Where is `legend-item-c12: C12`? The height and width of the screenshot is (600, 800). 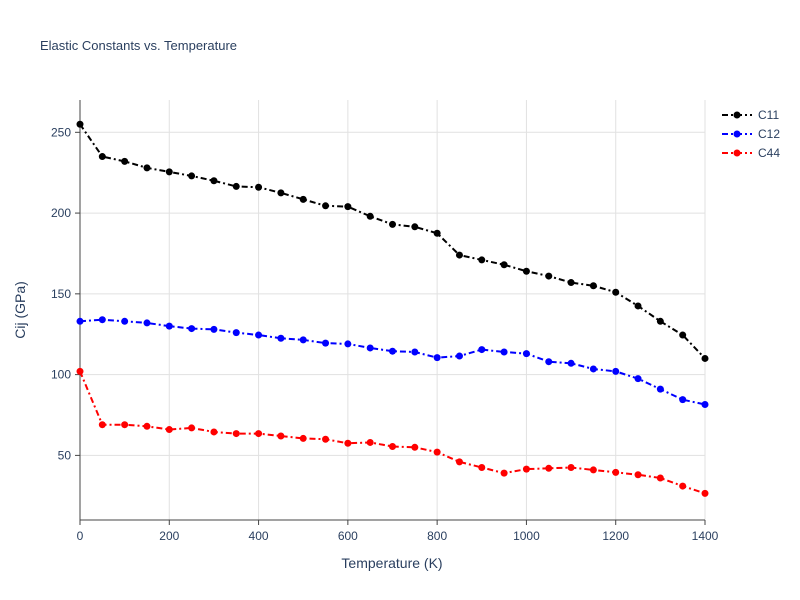 legend-item-c12: C12 is located at coordinates (751, 134).